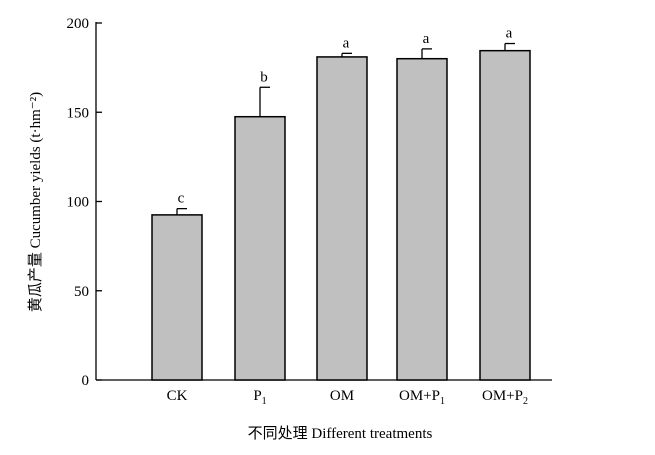 This screenshot has height=455, width=655. I want to click on y-axis-label: 黄瓜产量 Cucumber yields (t·hm⁻²), so click(35, 202).